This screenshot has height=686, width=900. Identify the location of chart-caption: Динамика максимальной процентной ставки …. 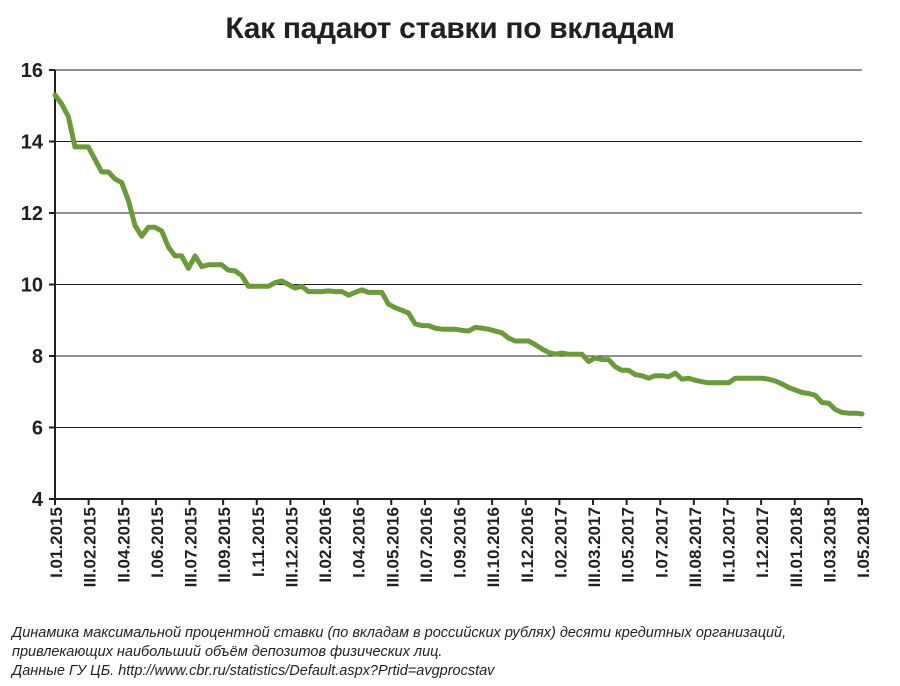
(452, 652).